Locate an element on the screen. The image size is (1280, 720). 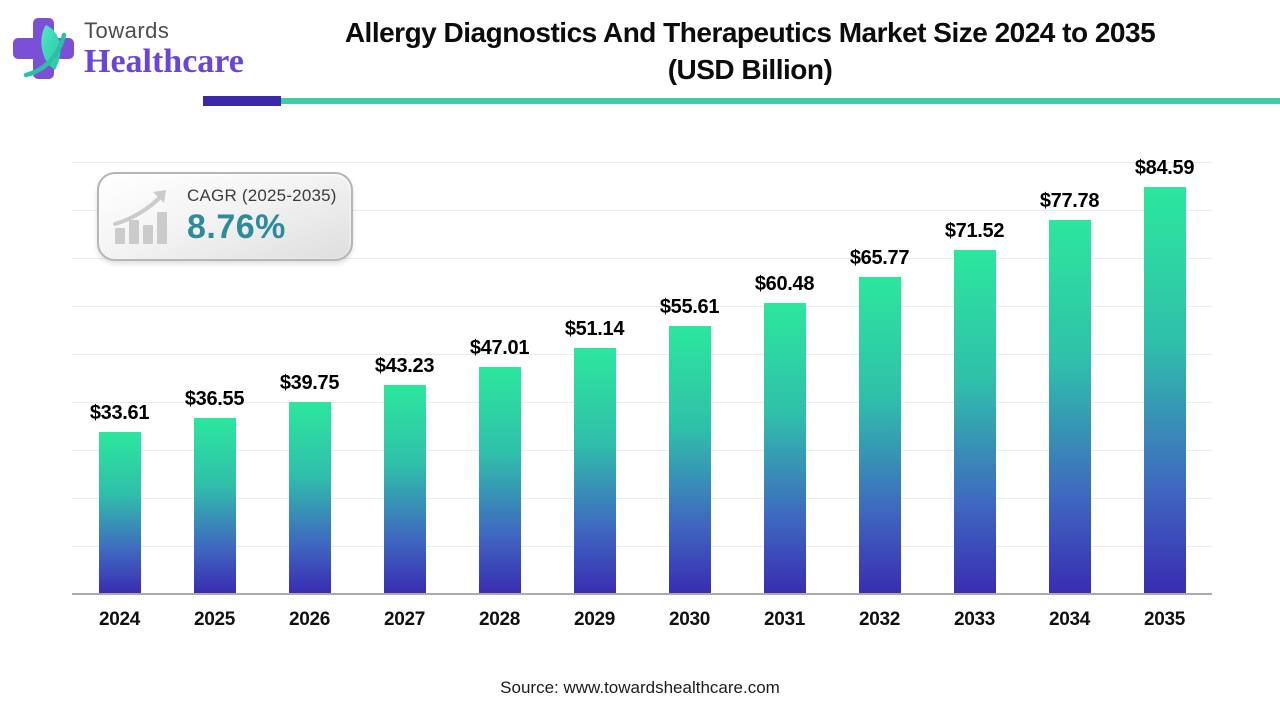
bar-value-label: $71.52 is located at coordinates (974, 231).